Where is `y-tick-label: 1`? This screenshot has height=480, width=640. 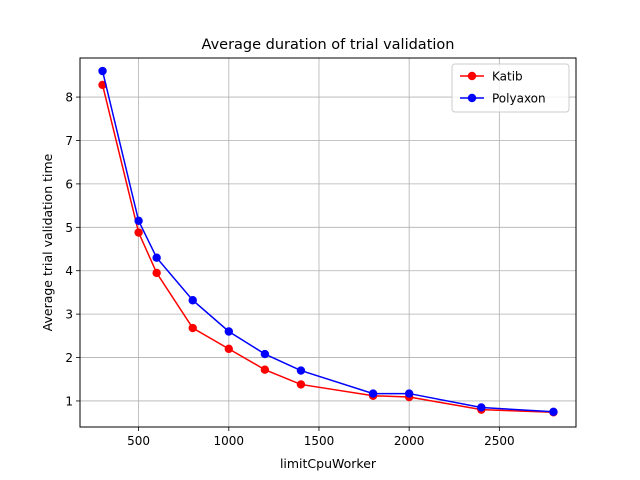 y-tick-label: 1 is located at coordinates (69, 401).